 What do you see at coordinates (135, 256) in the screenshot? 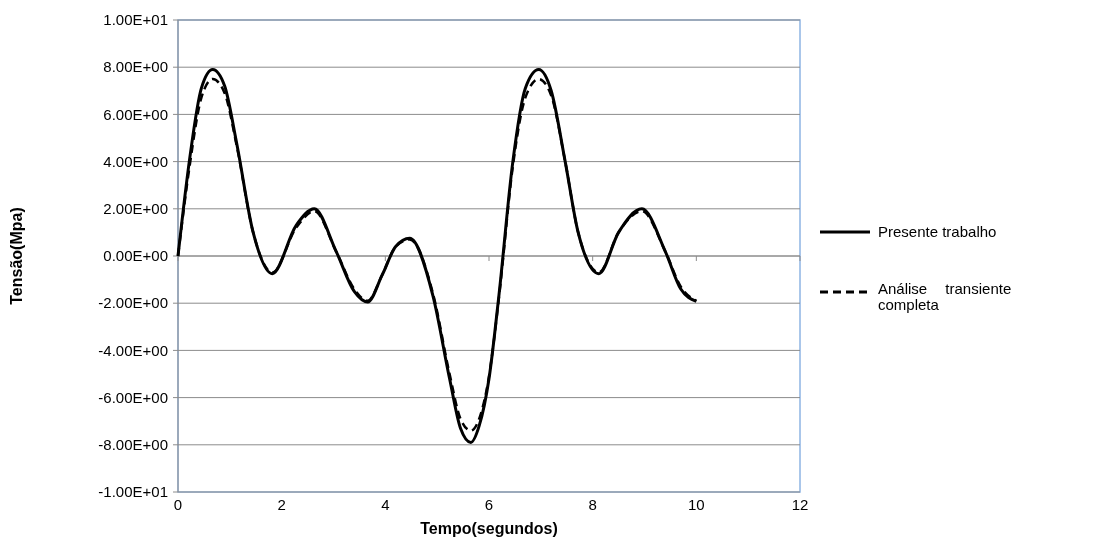
I see `y-tick-label: 0.00E+00` at bounding box center [135, 256].